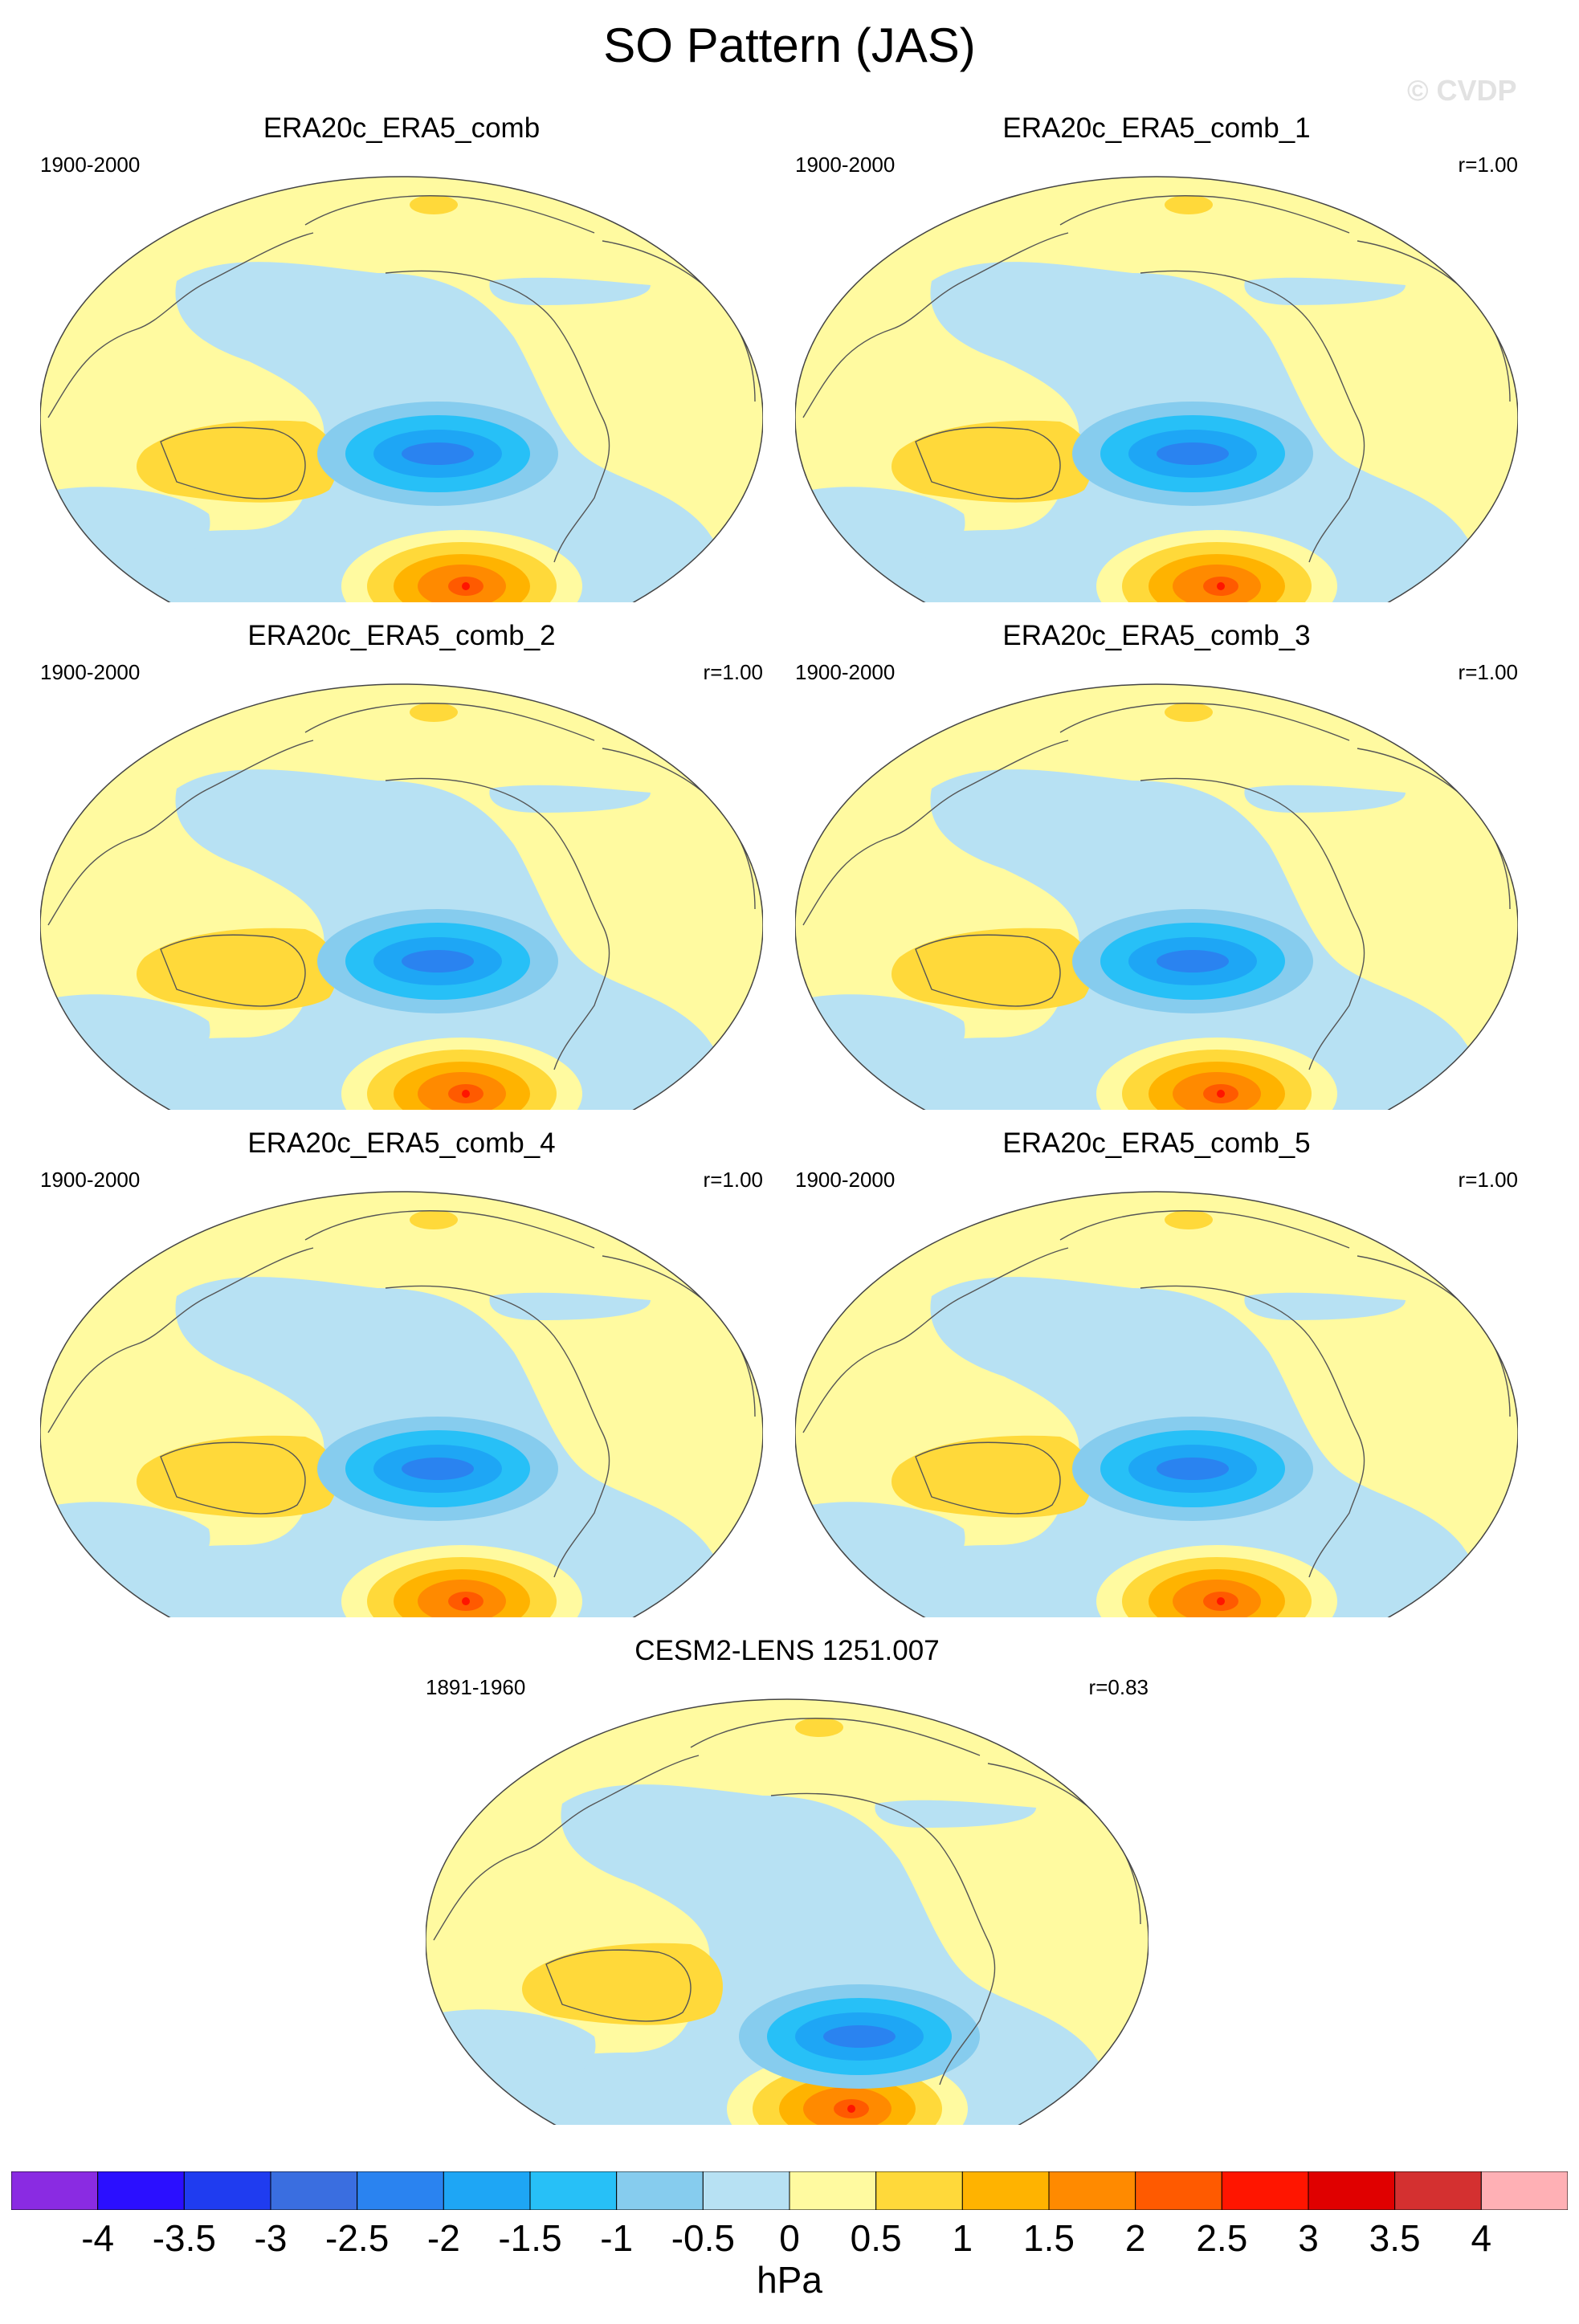 This screenshot has width=1579, height=2324. Describe the element at coordinates (401, 1143) in the screenshot. I see `panel-title: ERA20c_ERA5_comb_4` at that location.